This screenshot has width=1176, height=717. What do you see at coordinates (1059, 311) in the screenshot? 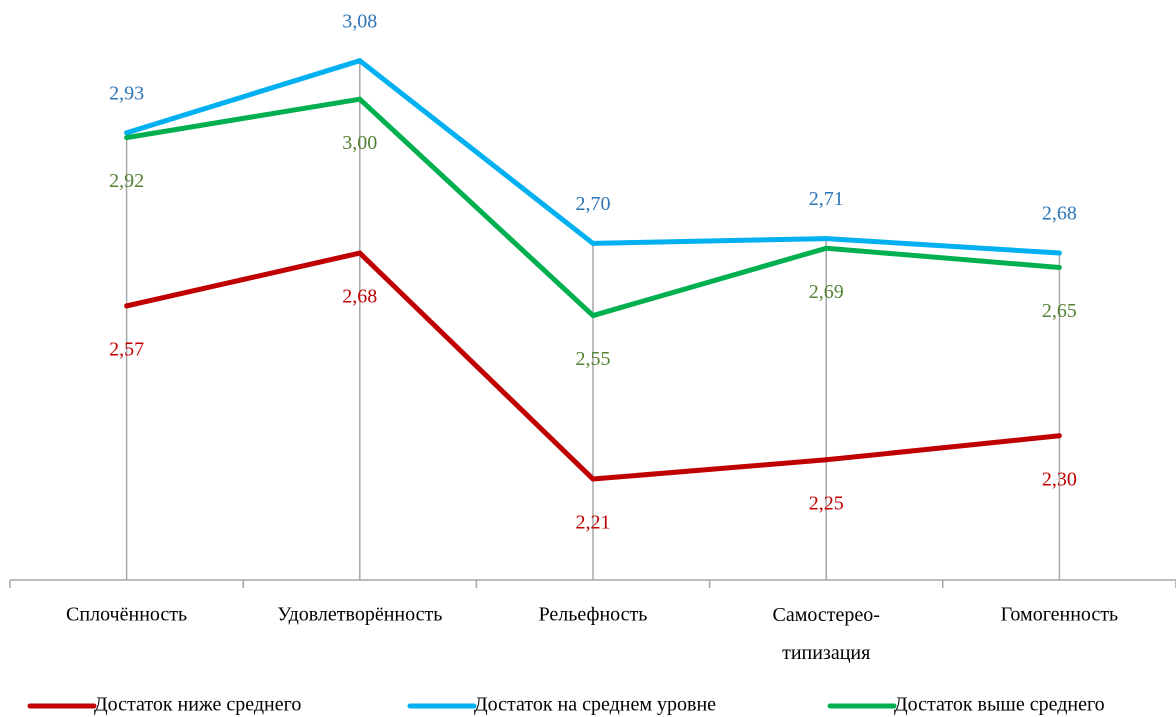
I see `data-label: 2,65` at bounding box center [1059, 311].